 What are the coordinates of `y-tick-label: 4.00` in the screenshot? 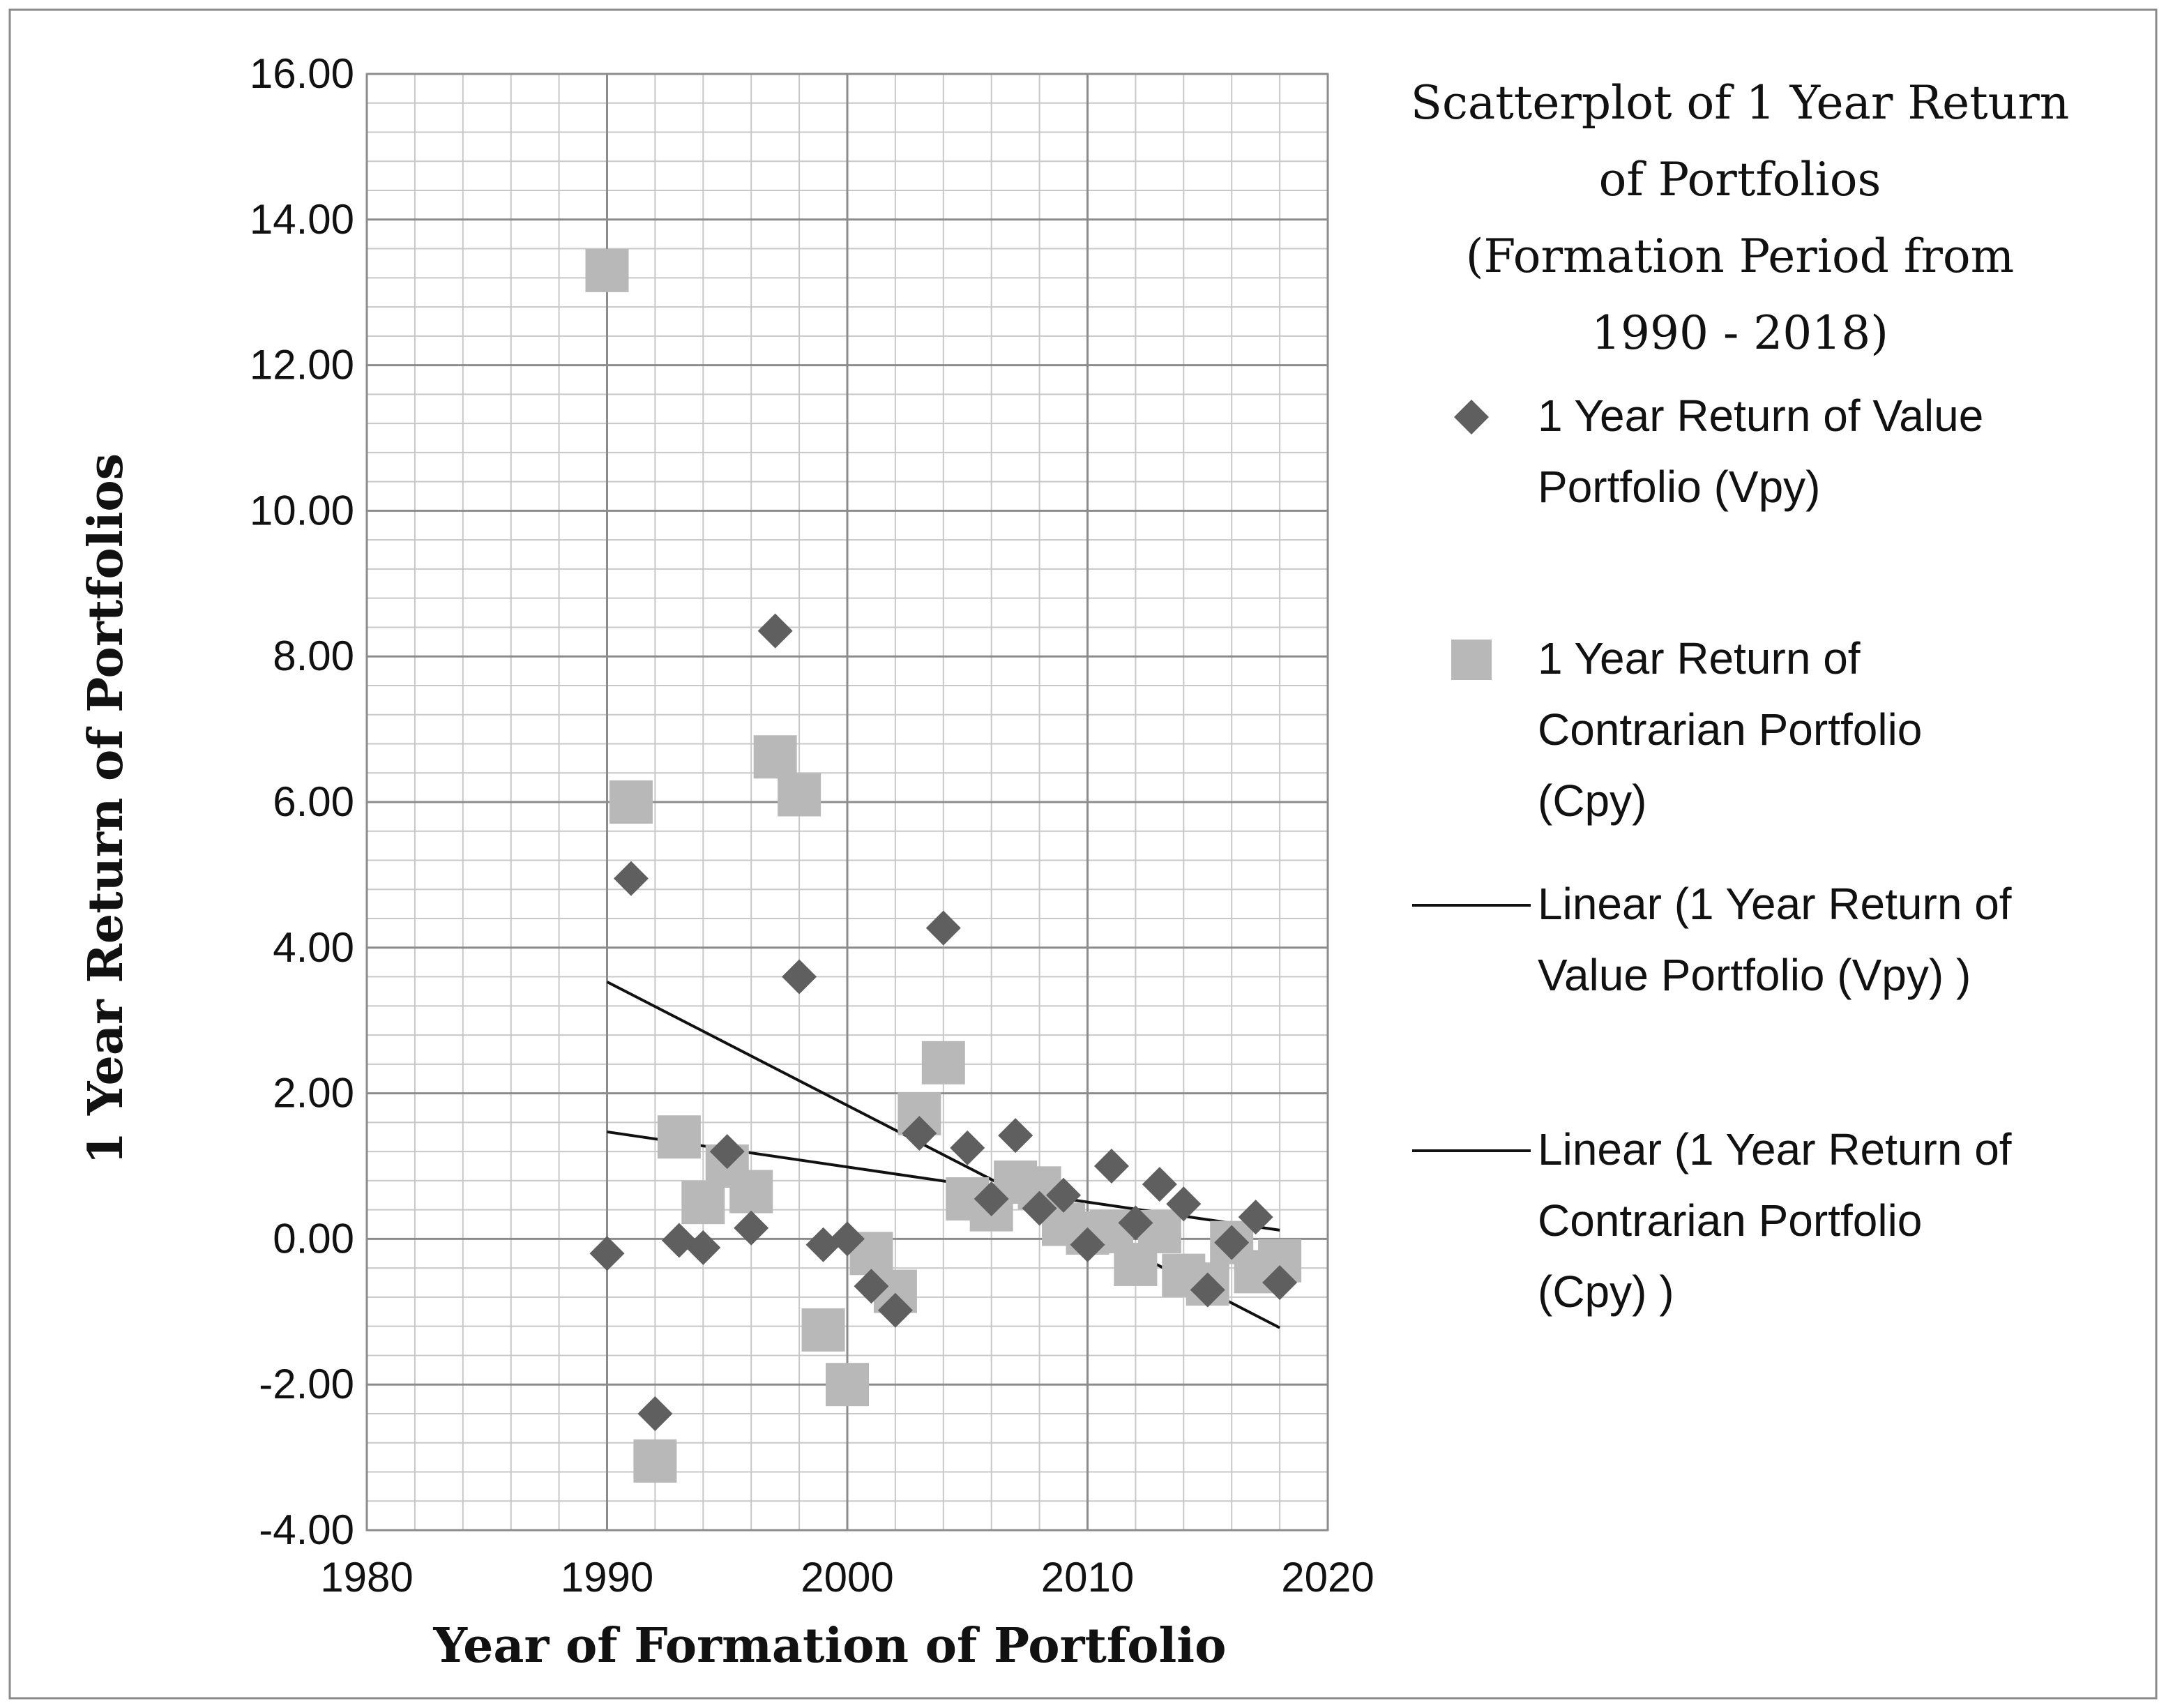 It's located at (313, 948).